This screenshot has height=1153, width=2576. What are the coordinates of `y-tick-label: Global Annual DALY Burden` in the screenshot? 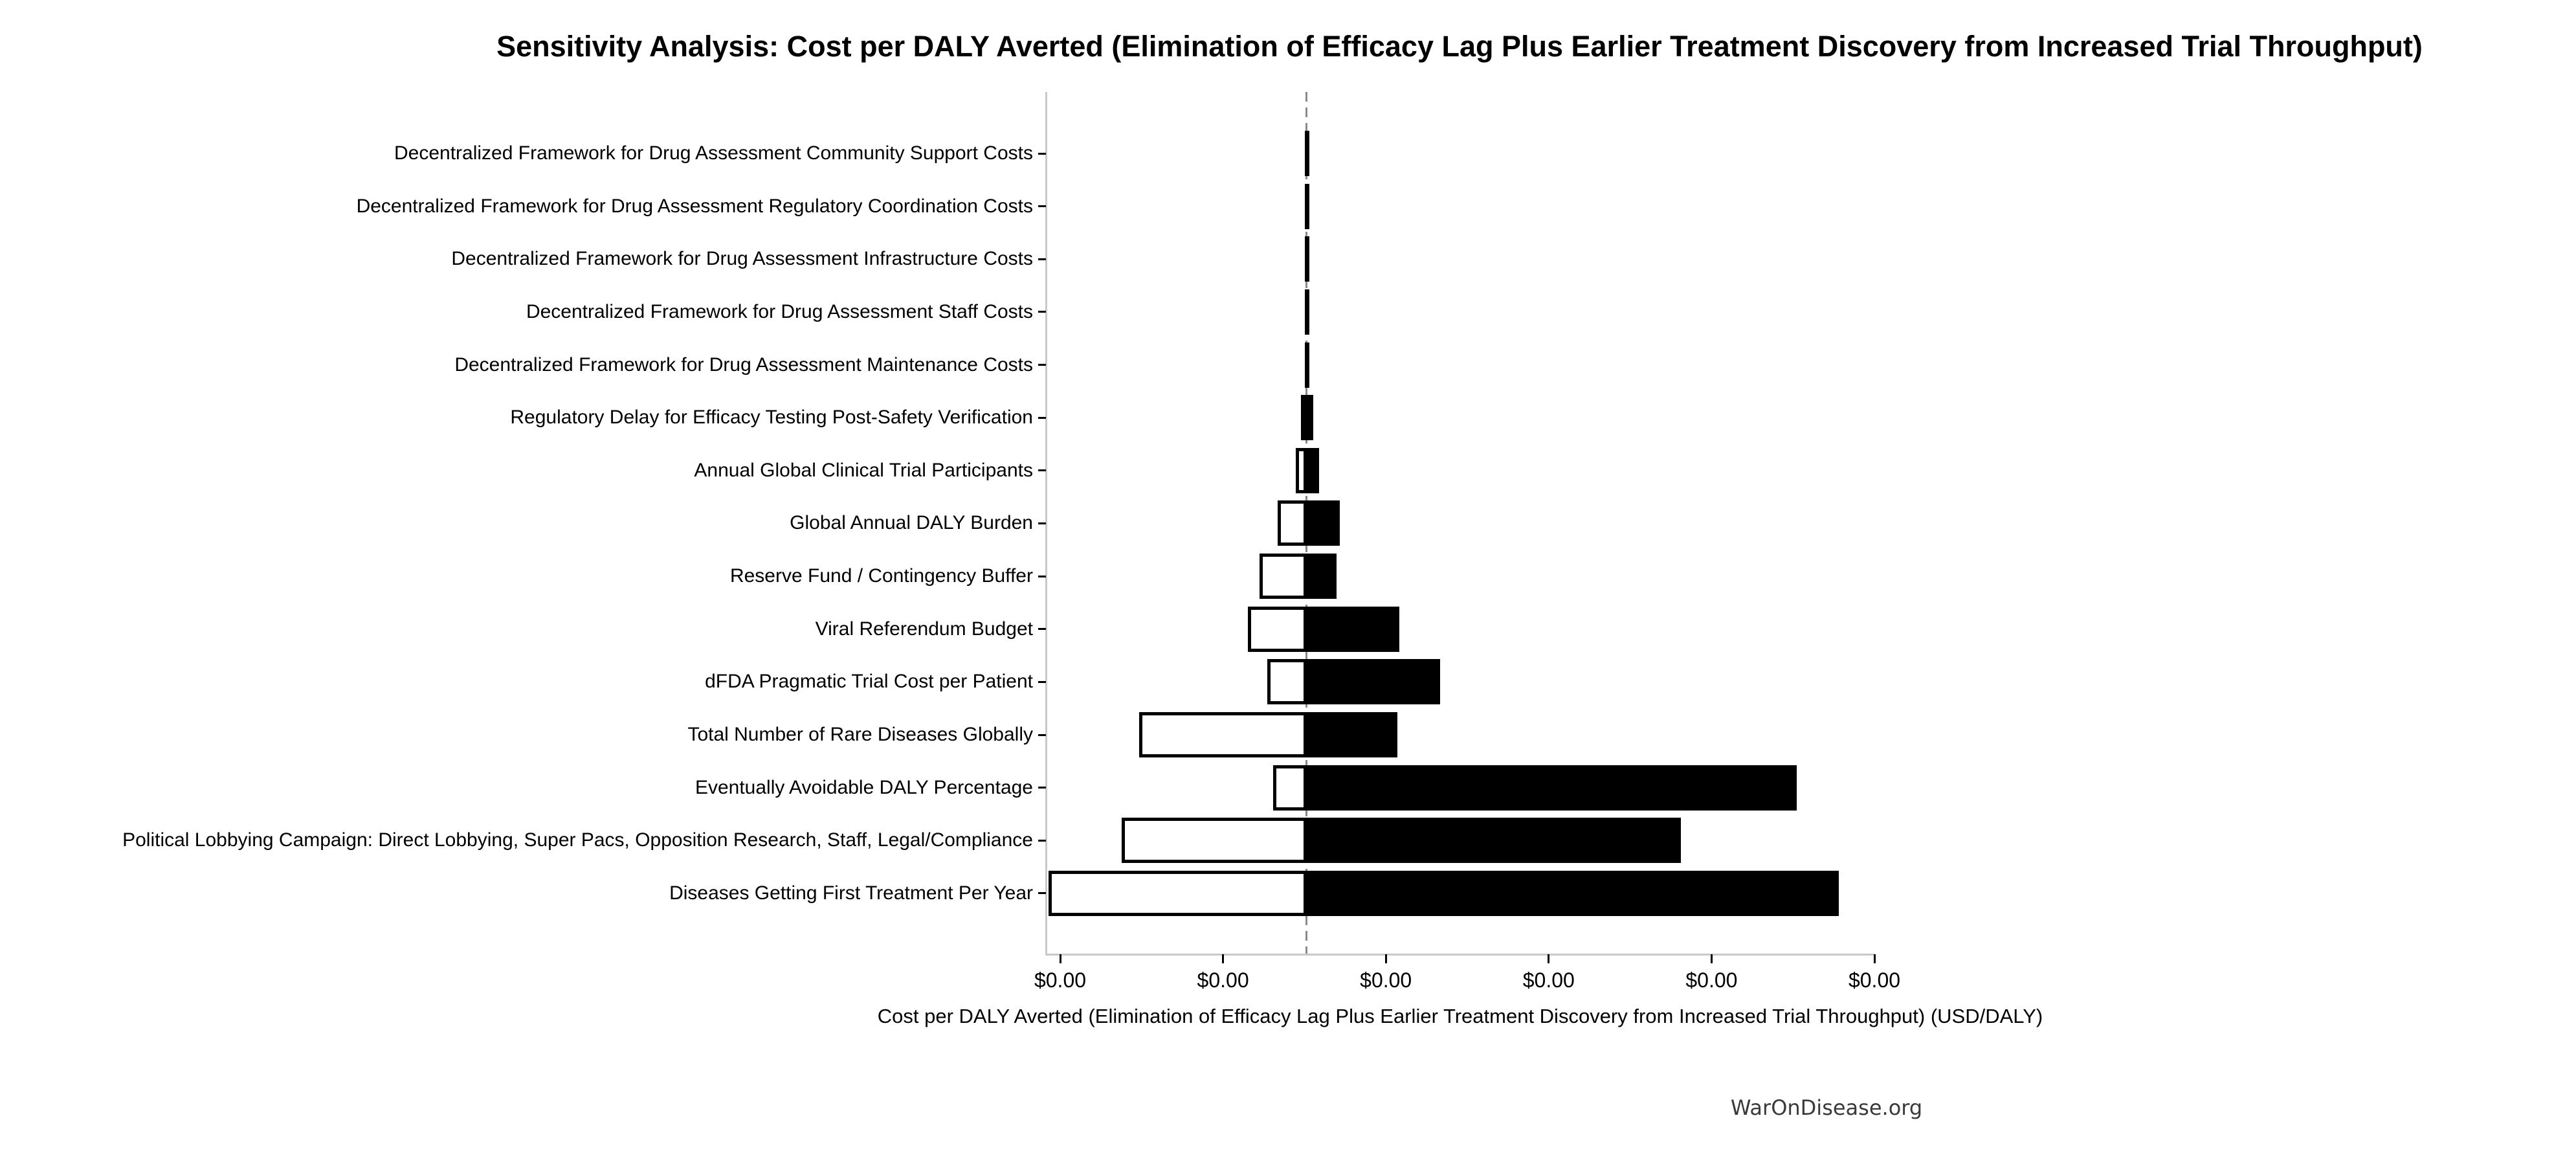 It's located at (911, 523).